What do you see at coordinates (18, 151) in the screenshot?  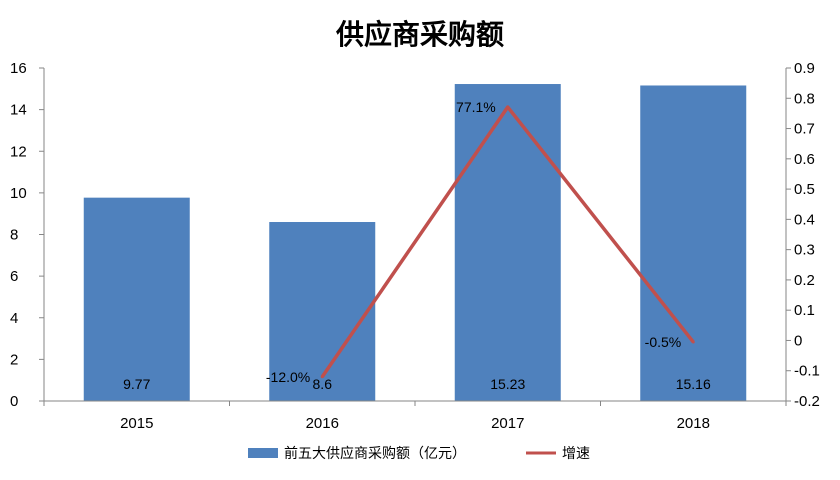 I see `y-left-tick-label: 12` at bounding box center [18, 151].